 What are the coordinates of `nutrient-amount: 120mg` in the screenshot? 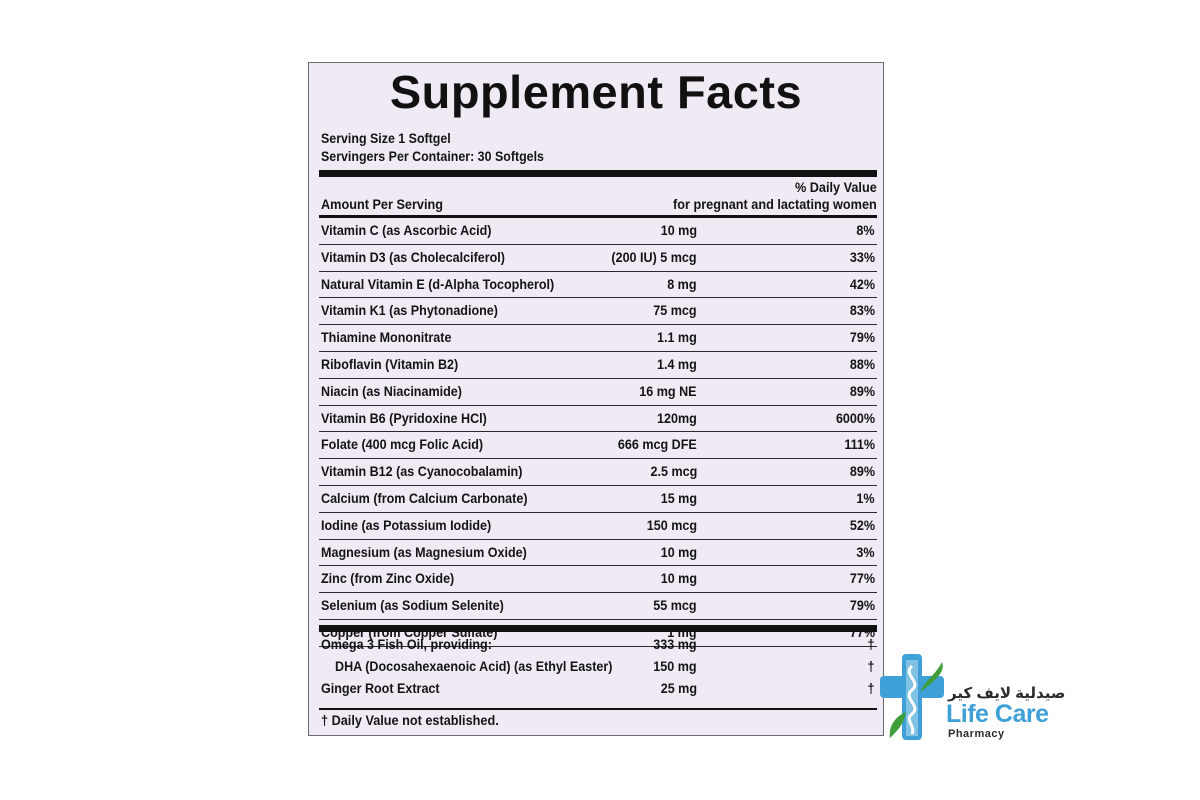 It's located at (677, 418).